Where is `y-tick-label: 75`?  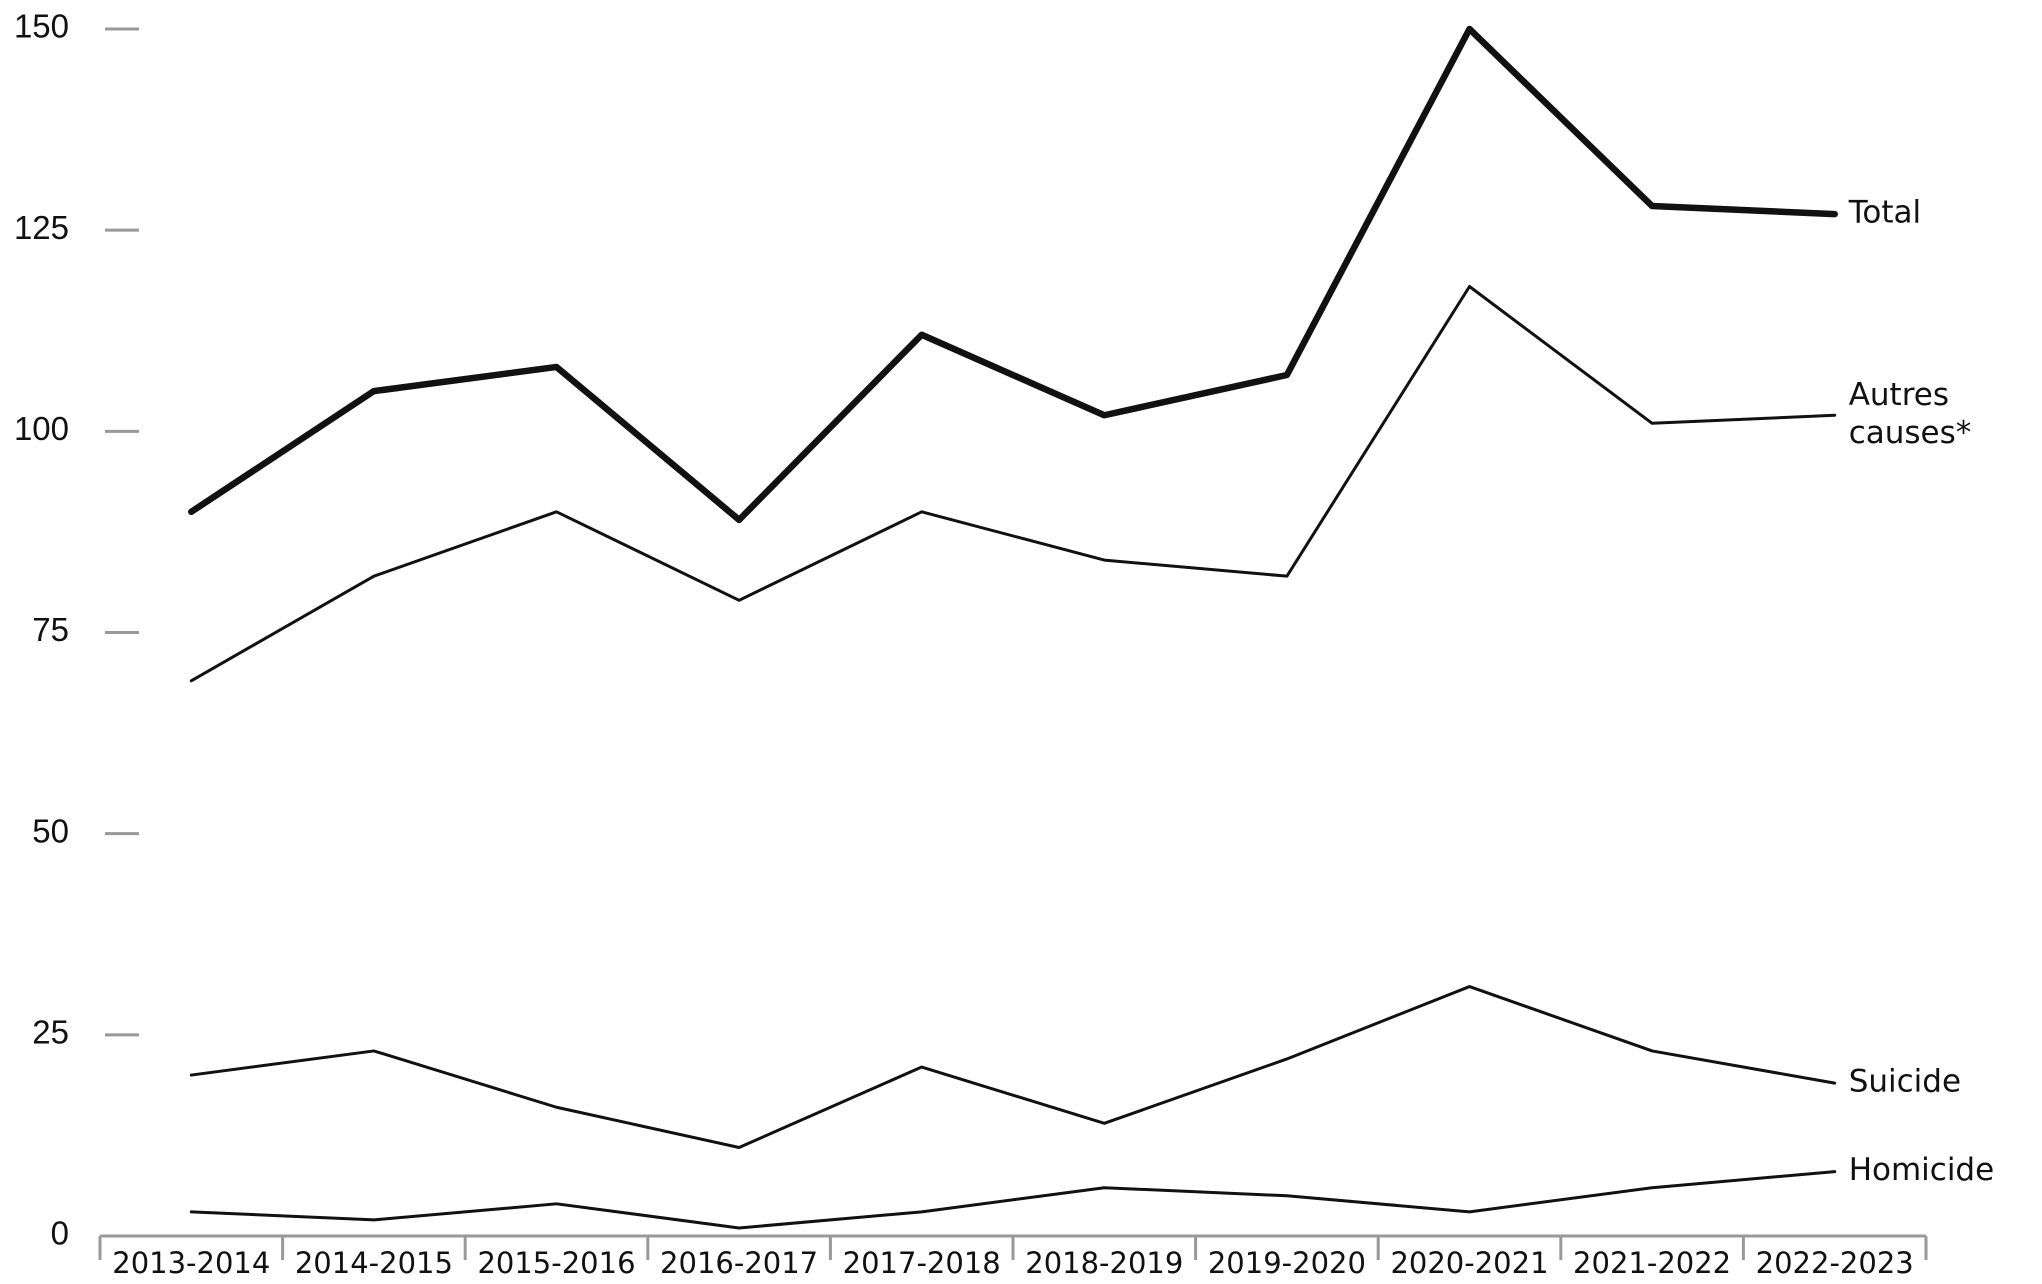 y-tick-label: 75 is located at coordinates (50, 629).